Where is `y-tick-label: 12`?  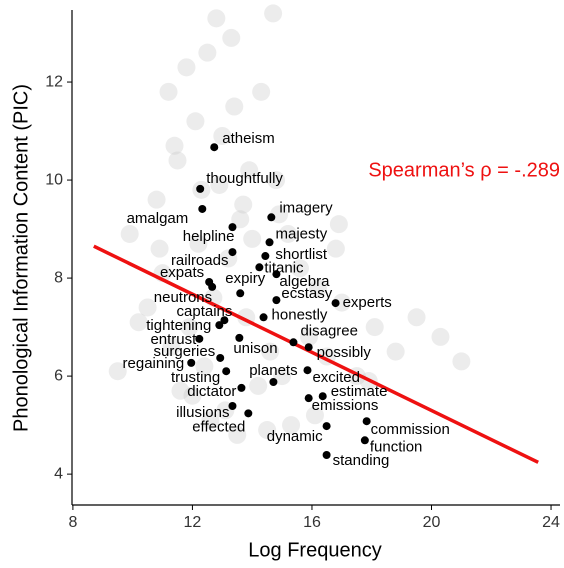
y-tick-label: 12 is located at coordinates (54, 81).